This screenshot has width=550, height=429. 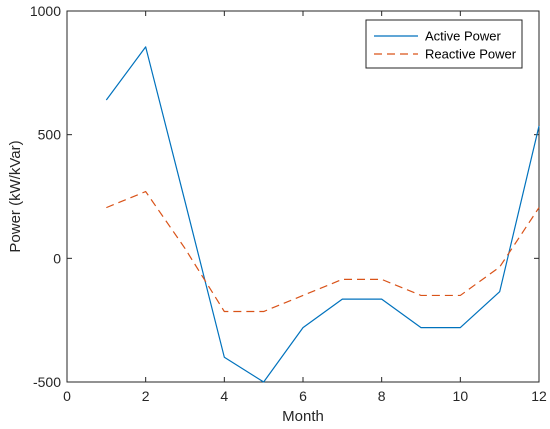 I want to click on x-tick-label: 4, so click(x=224, y=396).